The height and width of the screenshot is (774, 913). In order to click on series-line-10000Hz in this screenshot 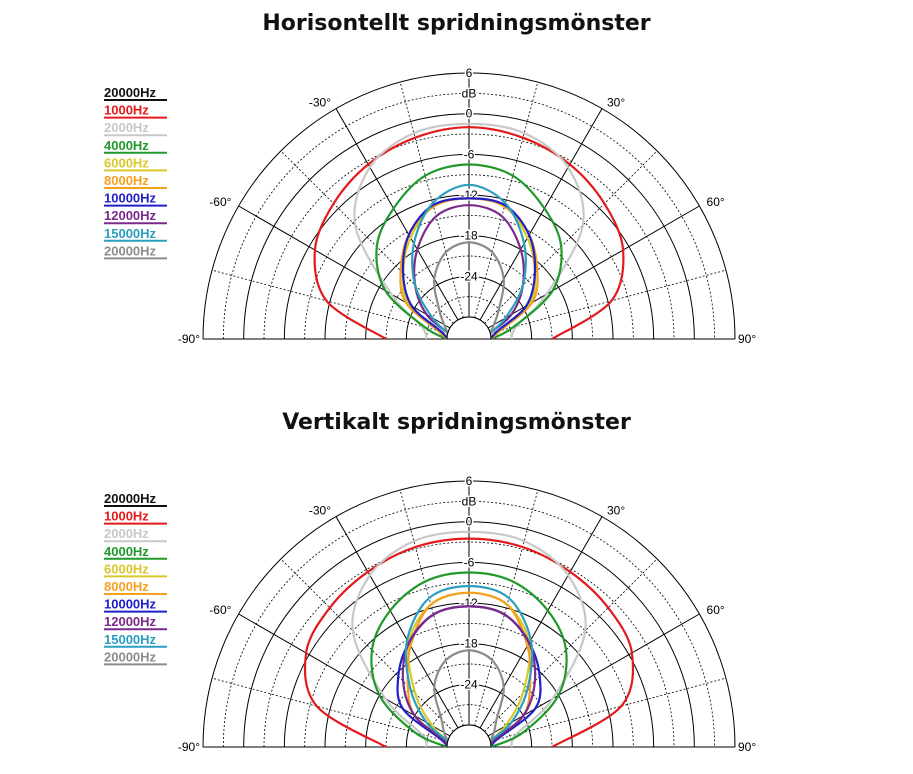, I will do `click(469, 268)`.